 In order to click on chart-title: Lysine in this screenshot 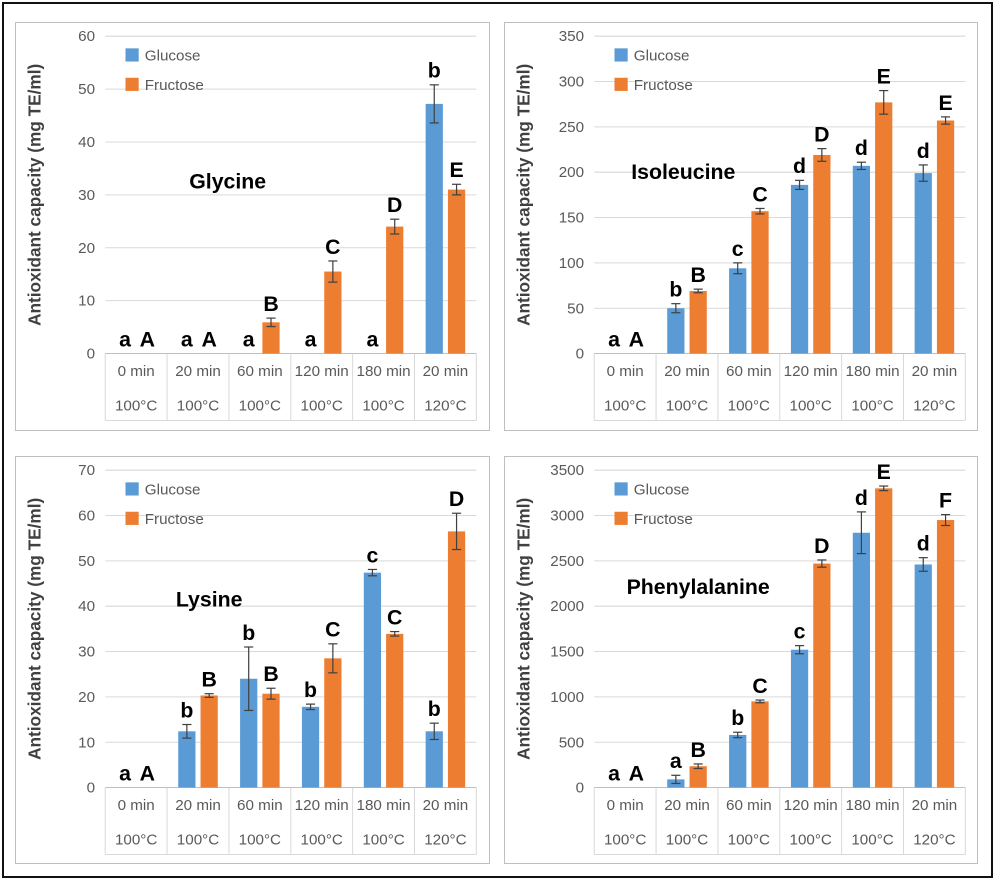, I will do `click(209, 599)`.